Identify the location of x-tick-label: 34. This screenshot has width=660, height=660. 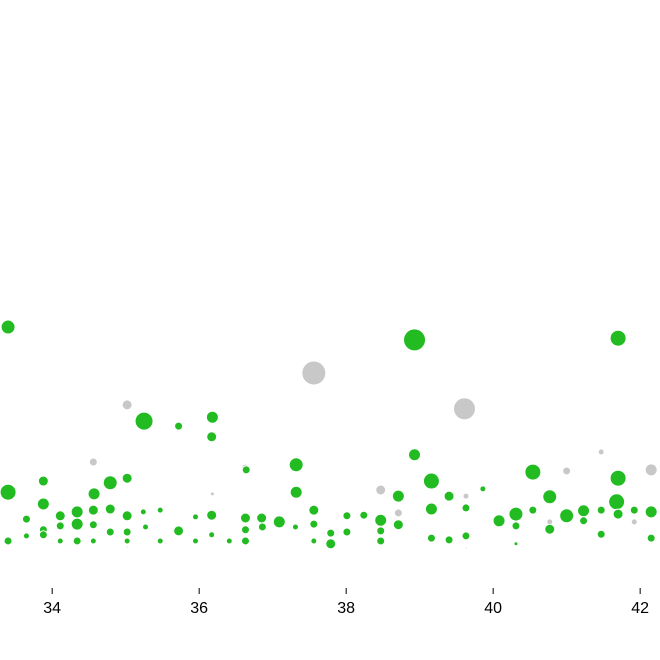
(52, 608).